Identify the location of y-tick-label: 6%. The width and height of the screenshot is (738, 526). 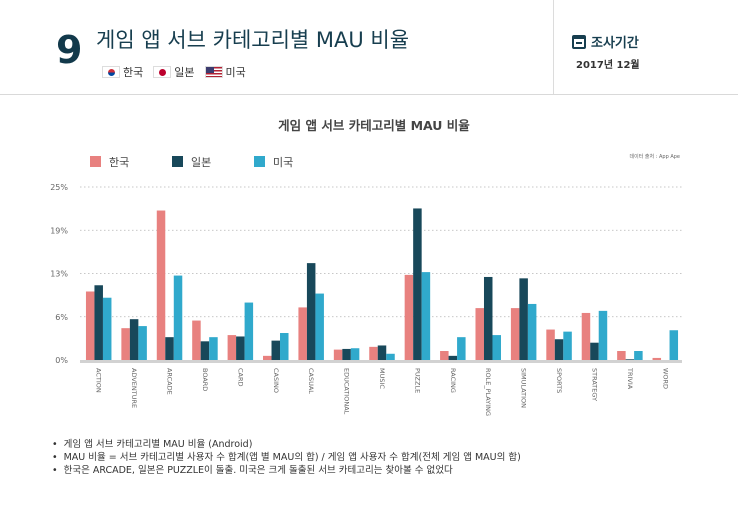
(61, 317).